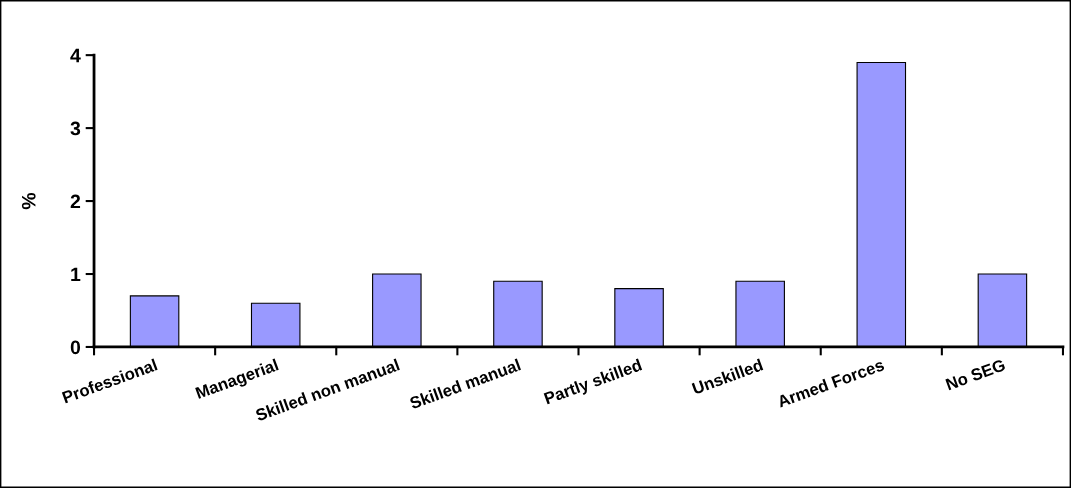 This screenshot has height=488, width=1071. I want to click on y-tick-label: 3, so click(75, 128).